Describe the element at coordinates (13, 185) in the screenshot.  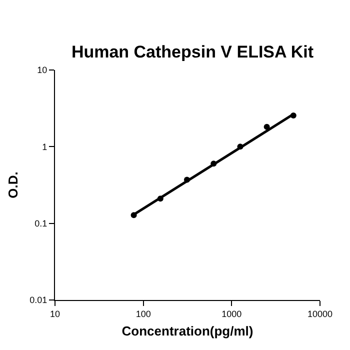
I see `y-axis-title: O.D.` at that location.